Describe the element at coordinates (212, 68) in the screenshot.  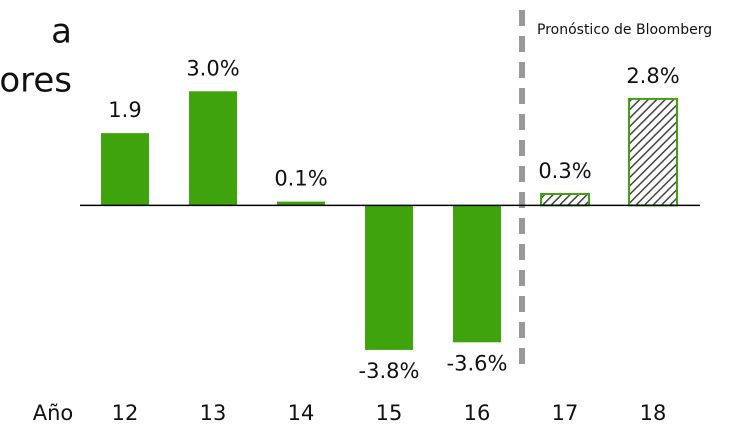
I see `value-label: 3.0%` at that location.